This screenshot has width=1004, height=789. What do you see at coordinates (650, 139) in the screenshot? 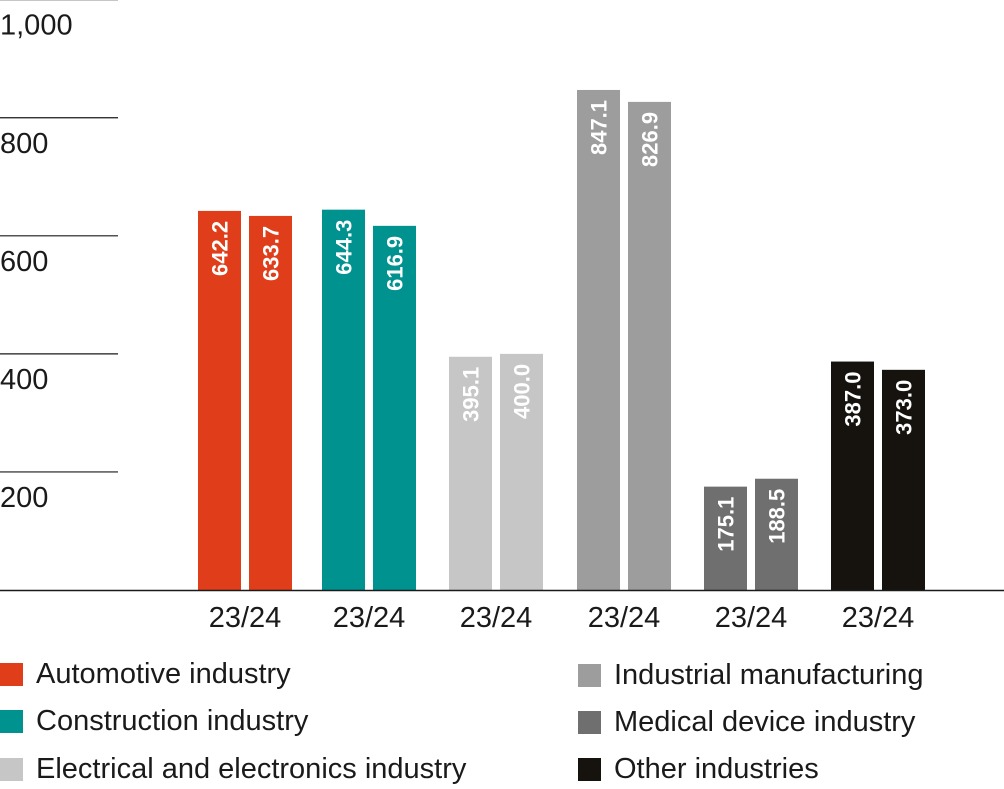
I see `bar-data-label: 826.9` at bounding box center [650, 139].